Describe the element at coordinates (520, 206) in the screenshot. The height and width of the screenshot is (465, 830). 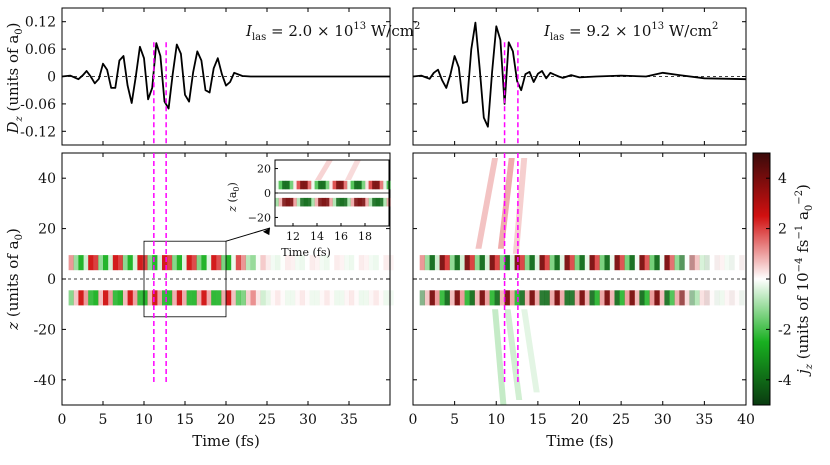
I see `current-emission-streak` at that location.